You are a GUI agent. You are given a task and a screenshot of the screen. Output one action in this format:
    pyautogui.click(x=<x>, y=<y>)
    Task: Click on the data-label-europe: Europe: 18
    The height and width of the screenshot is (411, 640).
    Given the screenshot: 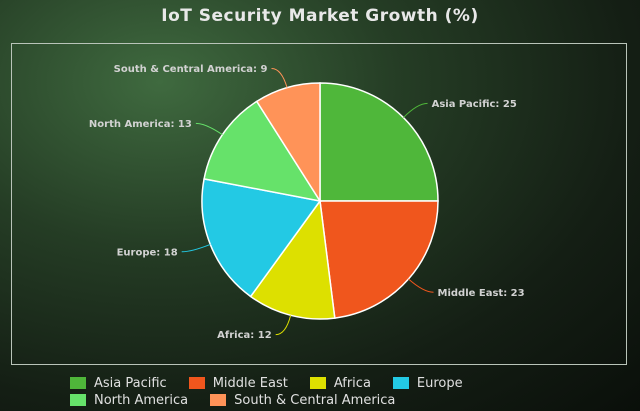 What is the action you would take?
    pyautogui.click(x=147, y=252)
    